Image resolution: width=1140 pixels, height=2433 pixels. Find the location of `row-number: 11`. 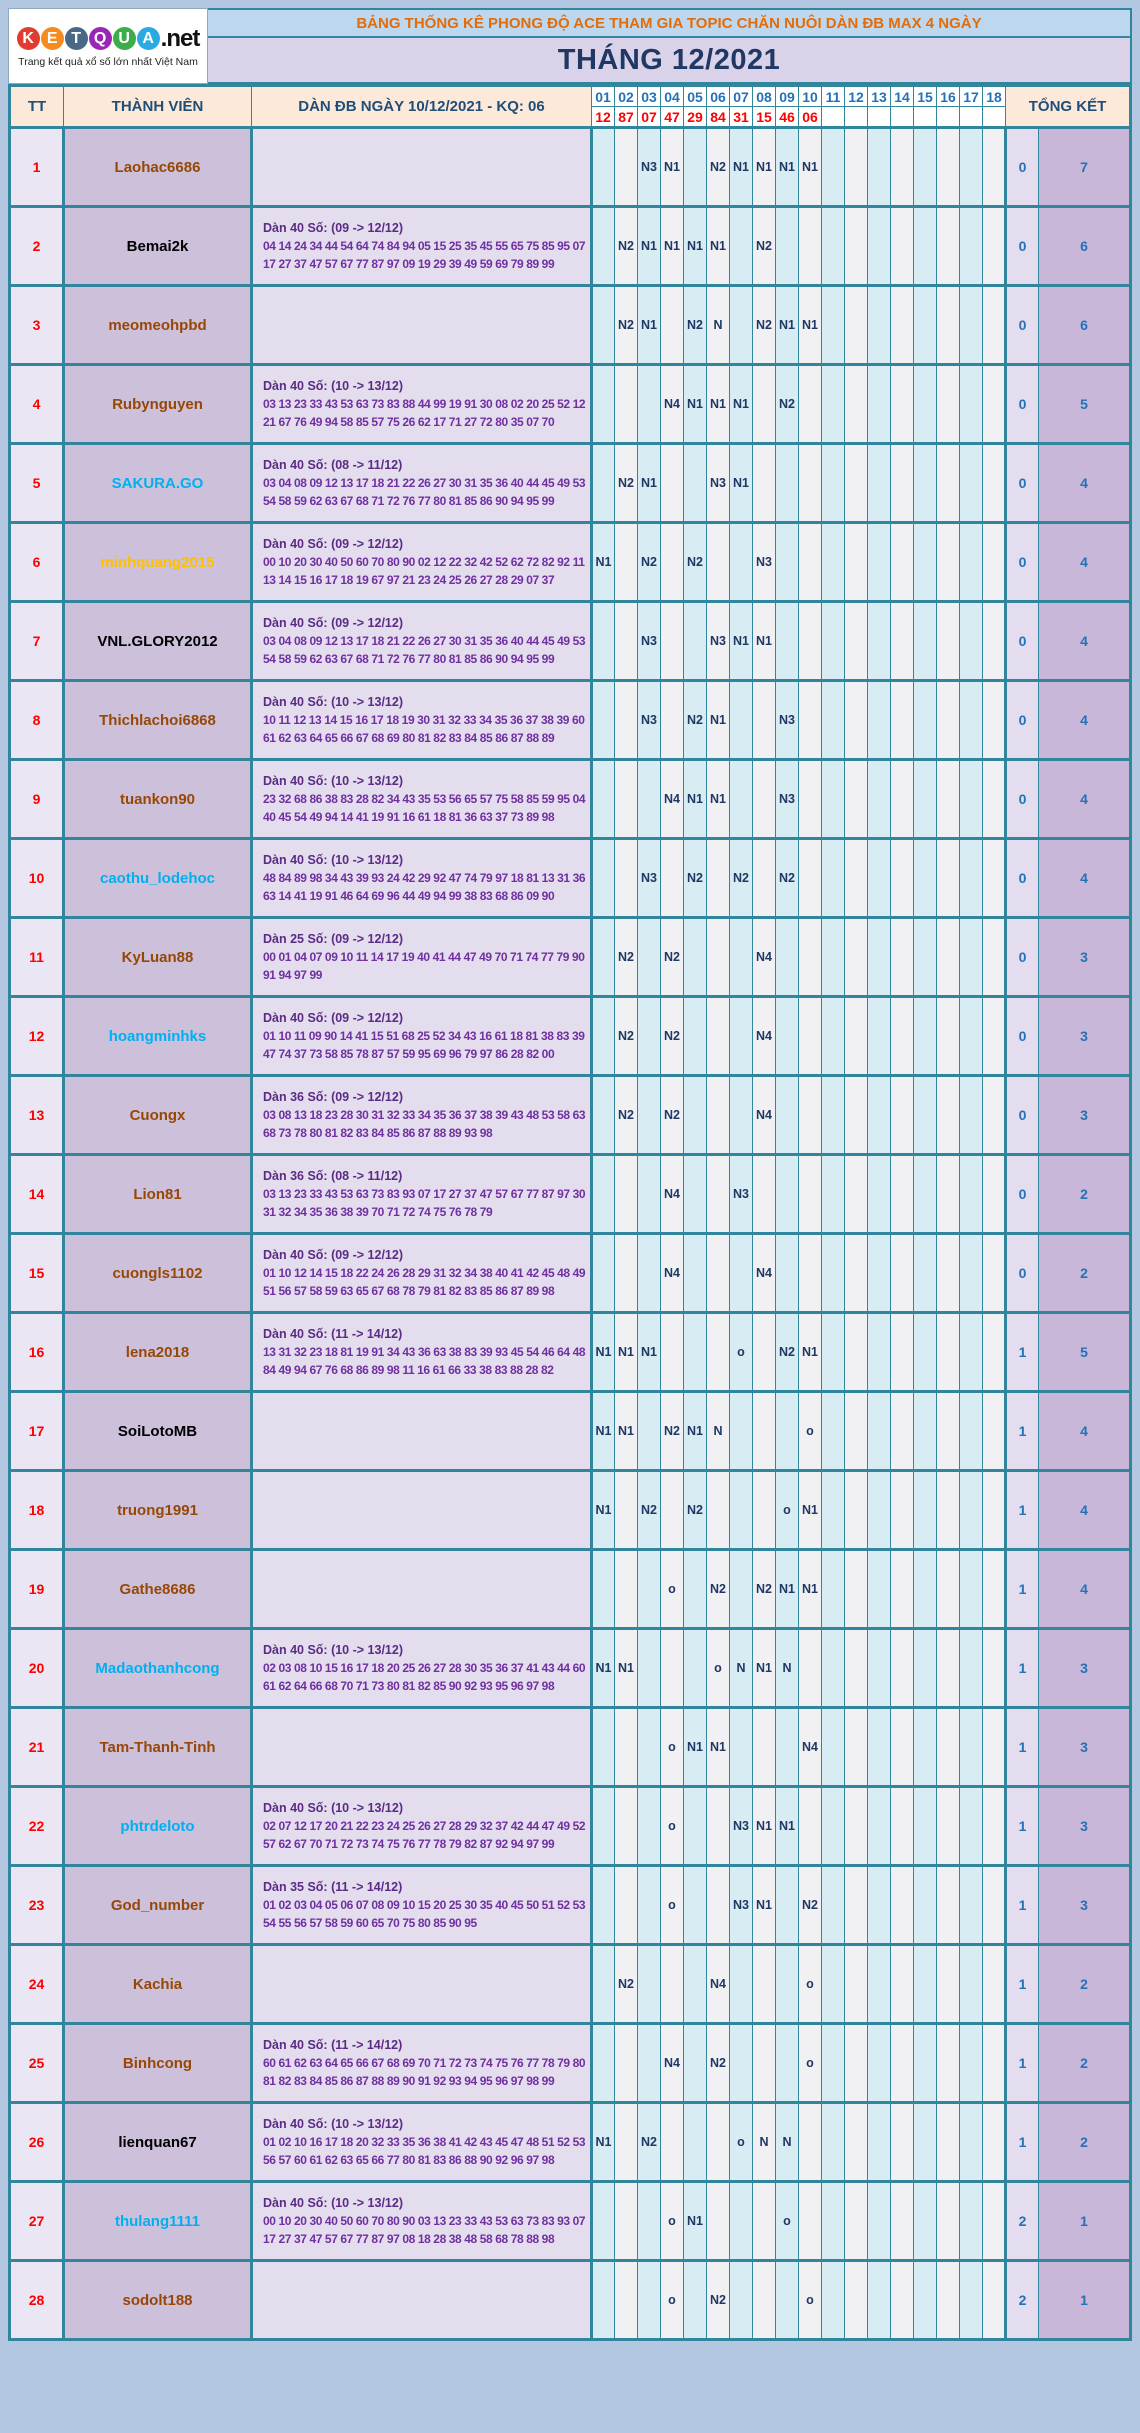

row-number: 11 is located at coordinates (36, 956).